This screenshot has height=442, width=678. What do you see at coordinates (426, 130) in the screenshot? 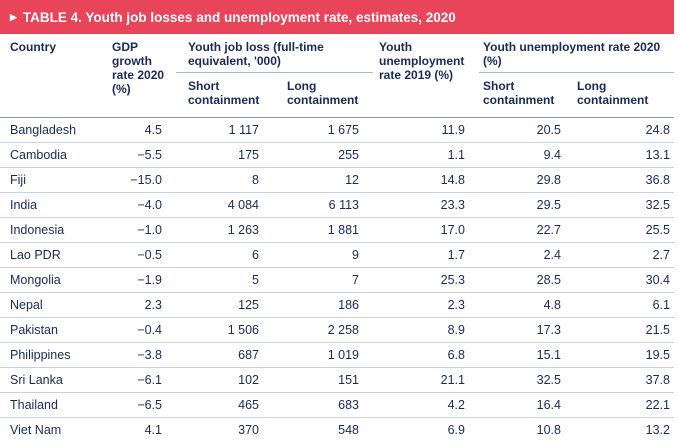
I see `cell-unemployment-2019: 11.9` at bounding box center [426, 130].